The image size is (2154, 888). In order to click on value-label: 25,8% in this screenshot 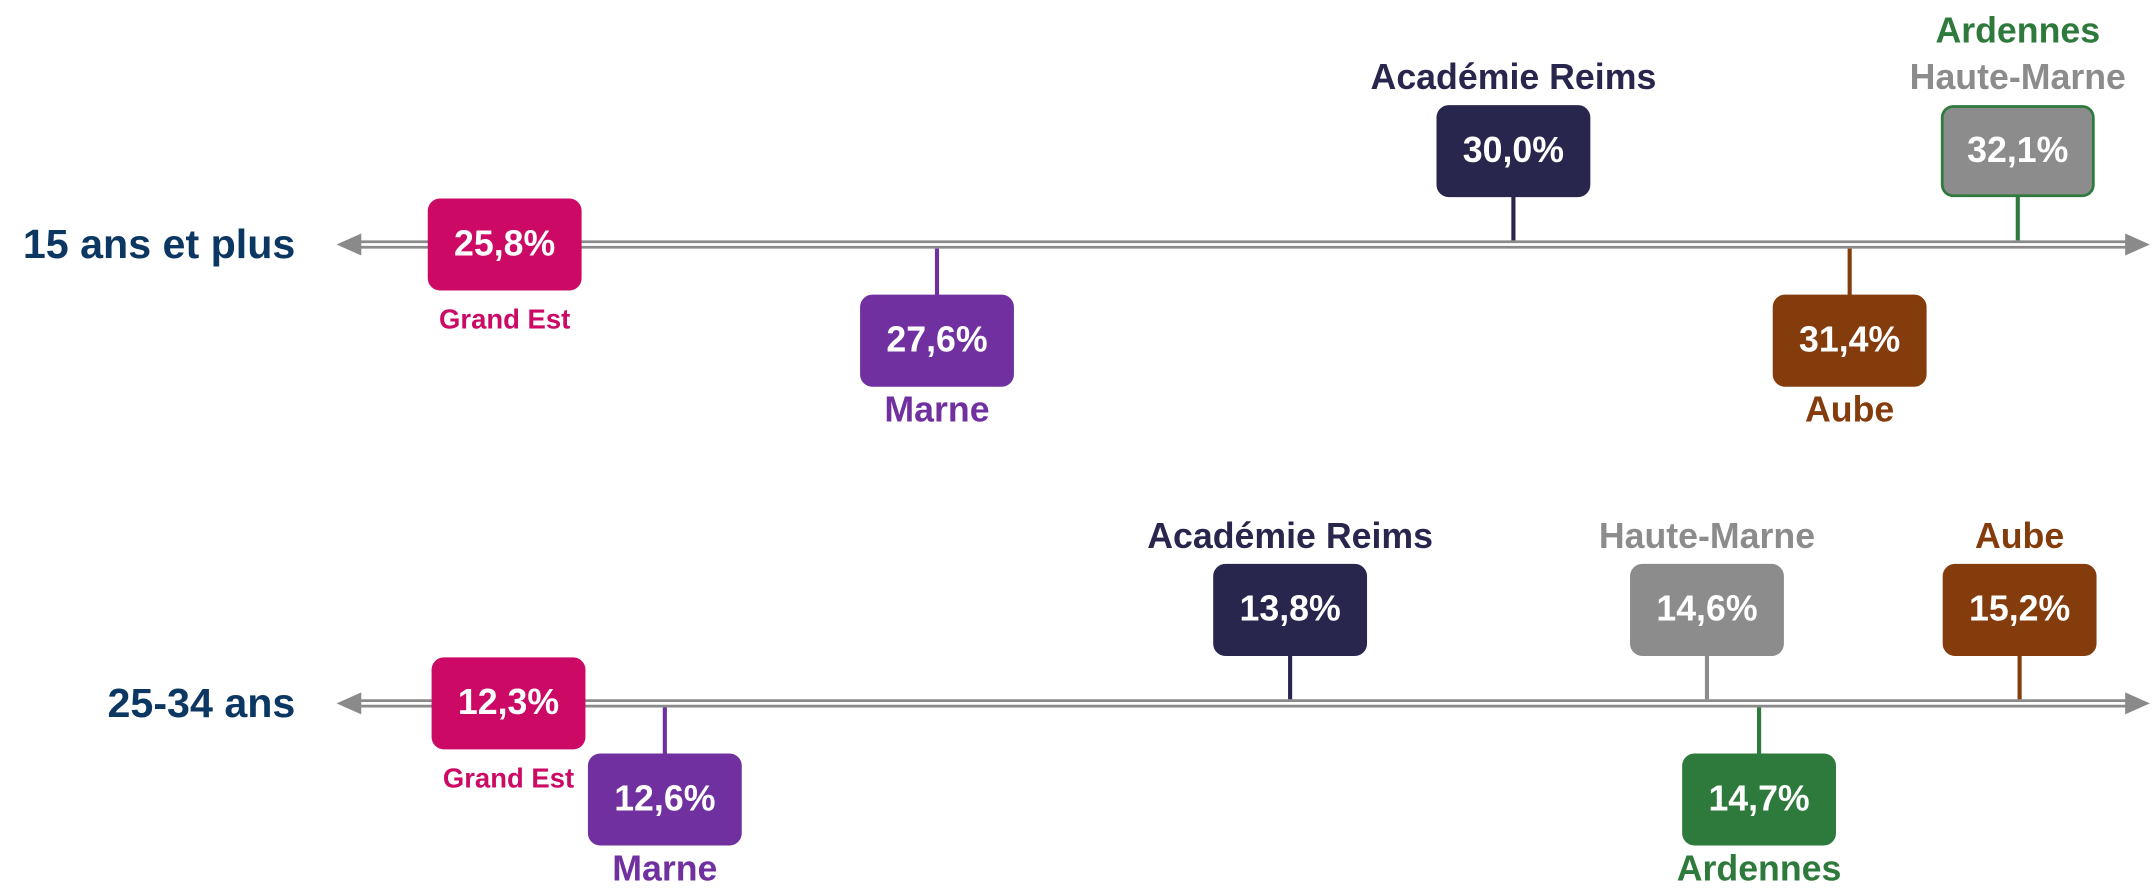, I will do `click(504, 243)`.